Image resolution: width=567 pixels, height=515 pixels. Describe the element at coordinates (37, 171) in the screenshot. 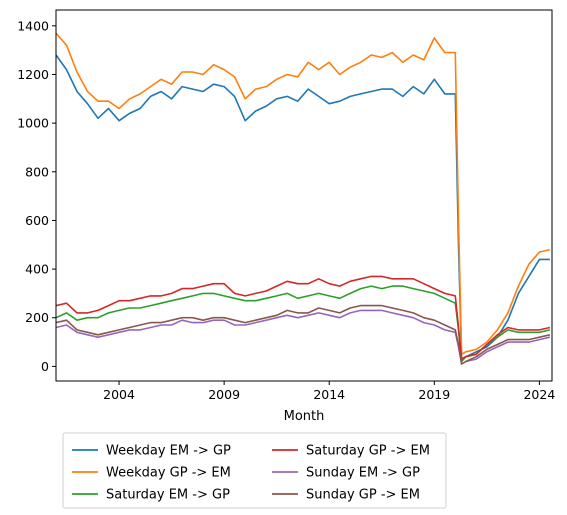

I see `y-tick-label: 800` at that location.